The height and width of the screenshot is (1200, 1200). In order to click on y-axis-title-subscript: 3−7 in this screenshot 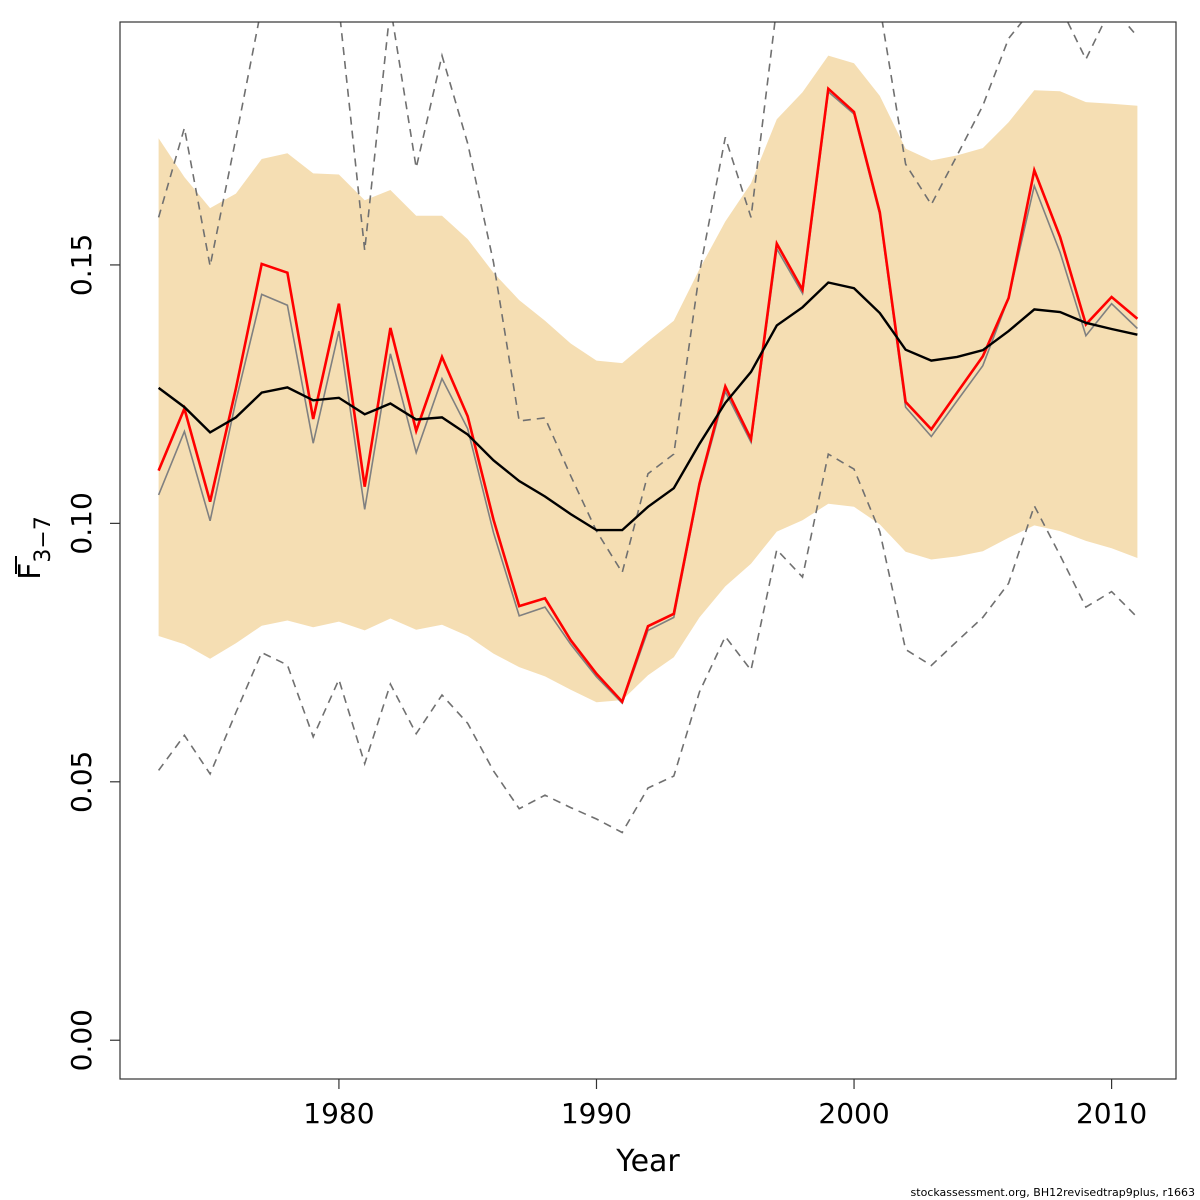, I will do `click(43, 539)`.